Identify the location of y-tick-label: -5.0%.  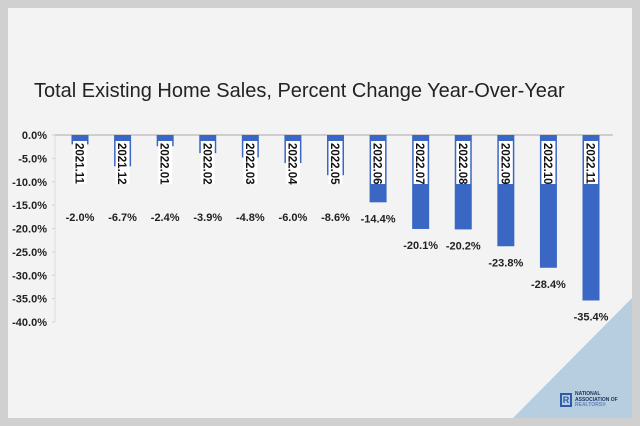
(32, 159).